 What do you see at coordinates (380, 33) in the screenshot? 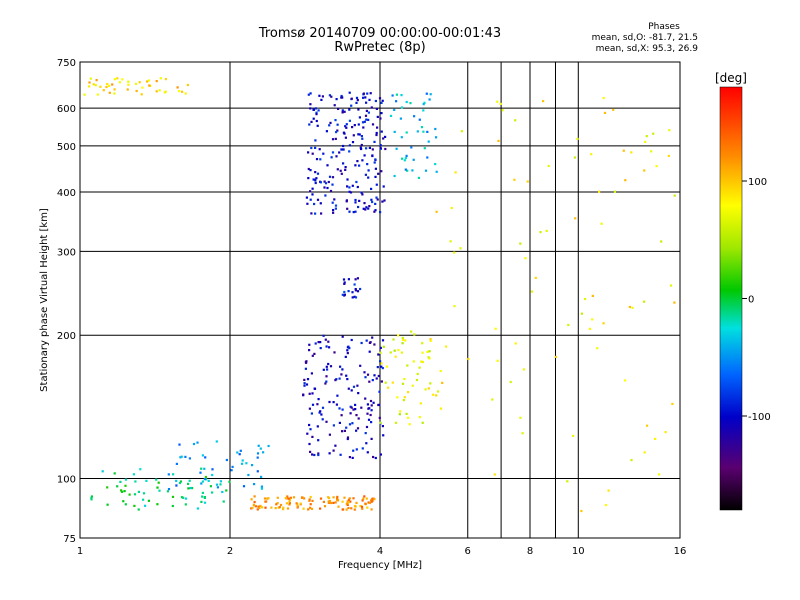
I see `chart-title: Tromsø 20140709 00:00:00-00:01:43` at bounding box center [380, 33].